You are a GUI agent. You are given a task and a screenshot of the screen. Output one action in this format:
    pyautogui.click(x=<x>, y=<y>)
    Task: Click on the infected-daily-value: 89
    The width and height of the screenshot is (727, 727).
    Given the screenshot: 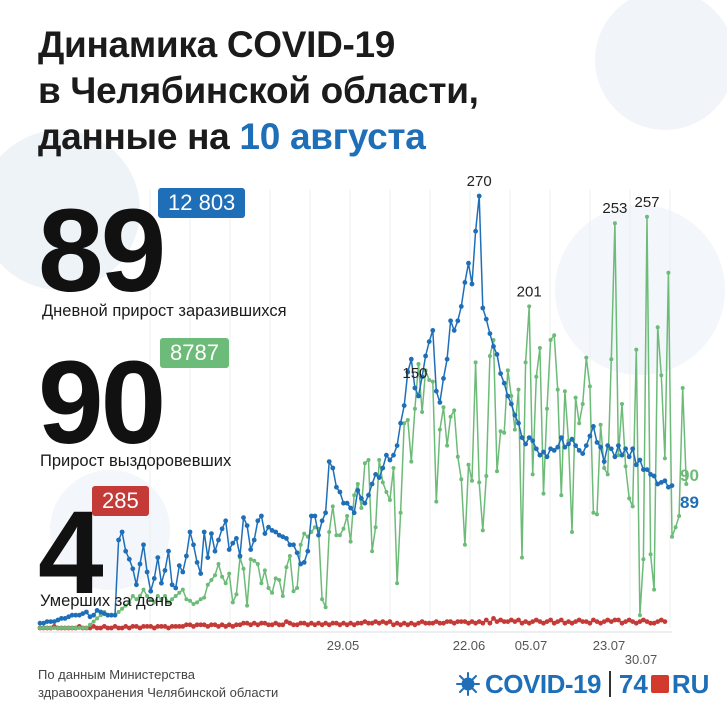 What is the action you would take?
    pyautogui.click(x=102, y=251)
    